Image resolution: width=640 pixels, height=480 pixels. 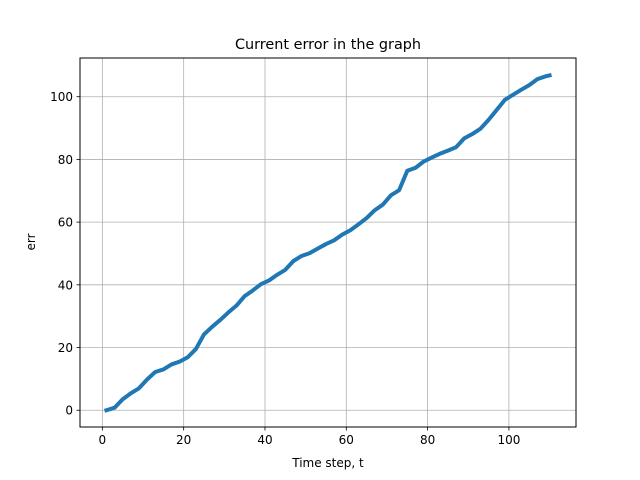 I want to click on y-tick-label: 60, so click(x=65, y=223).